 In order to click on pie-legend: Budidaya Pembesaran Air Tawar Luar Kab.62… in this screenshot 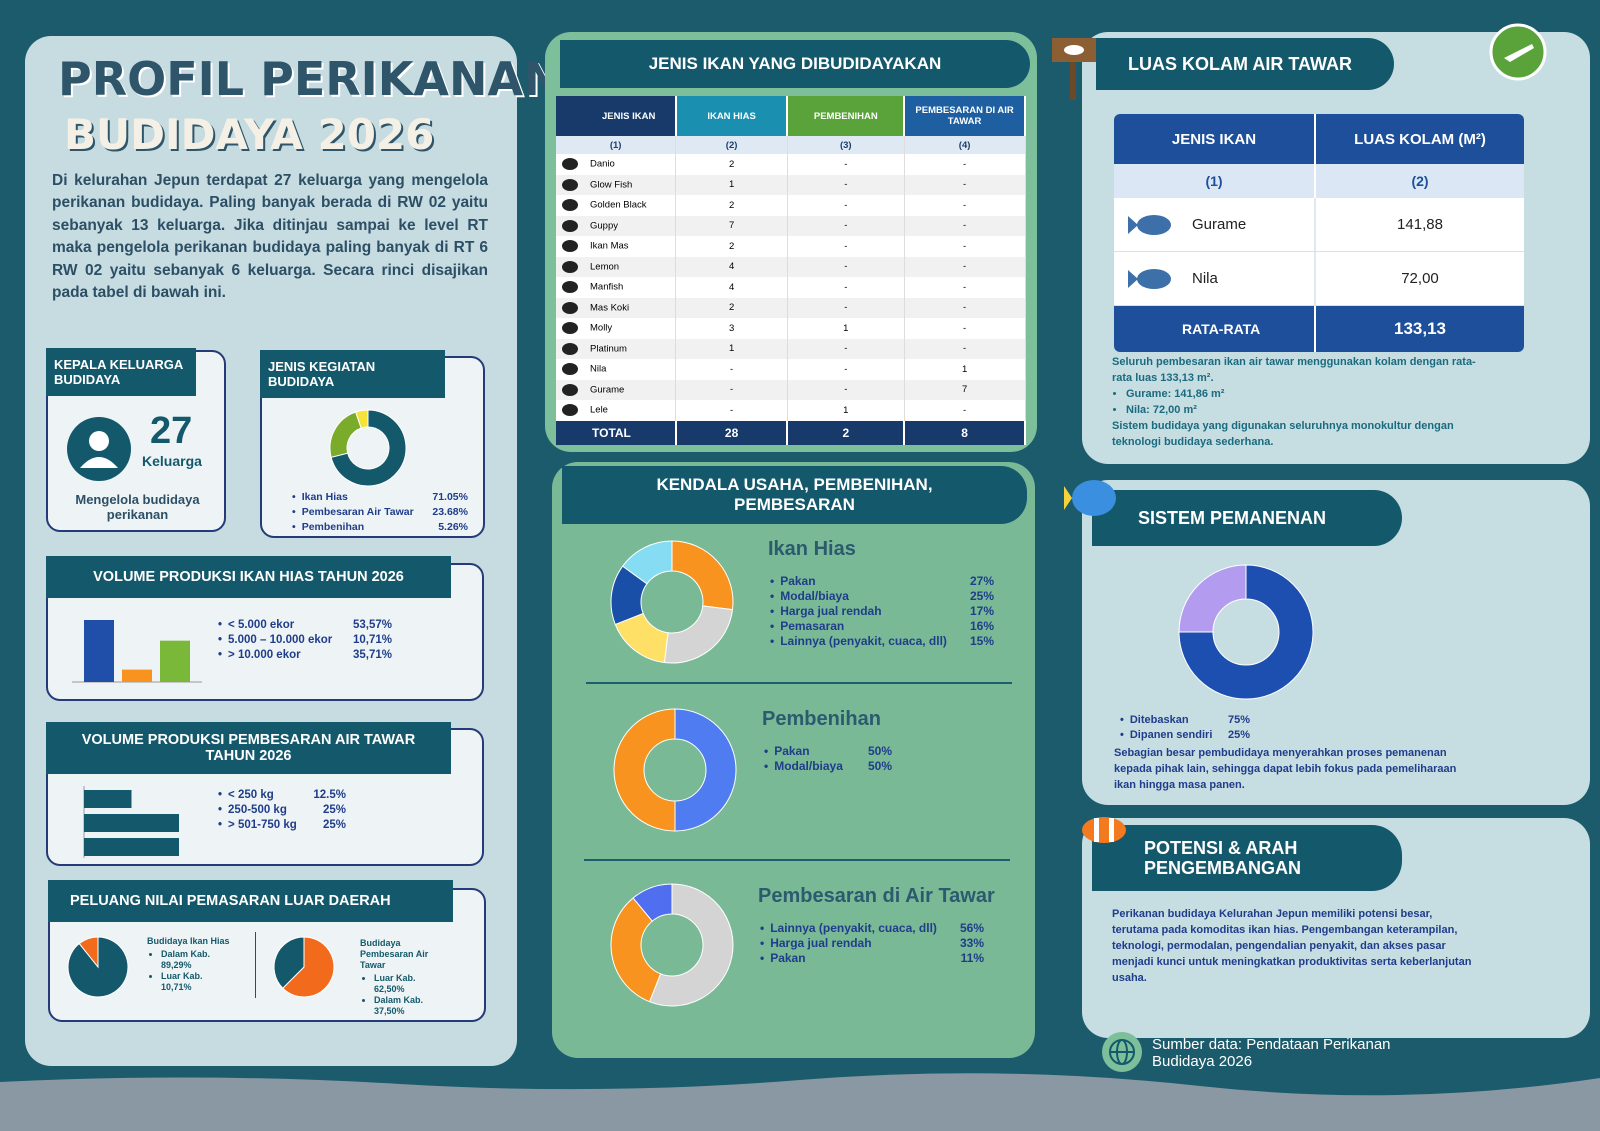, I will do `click(407, 977)`.